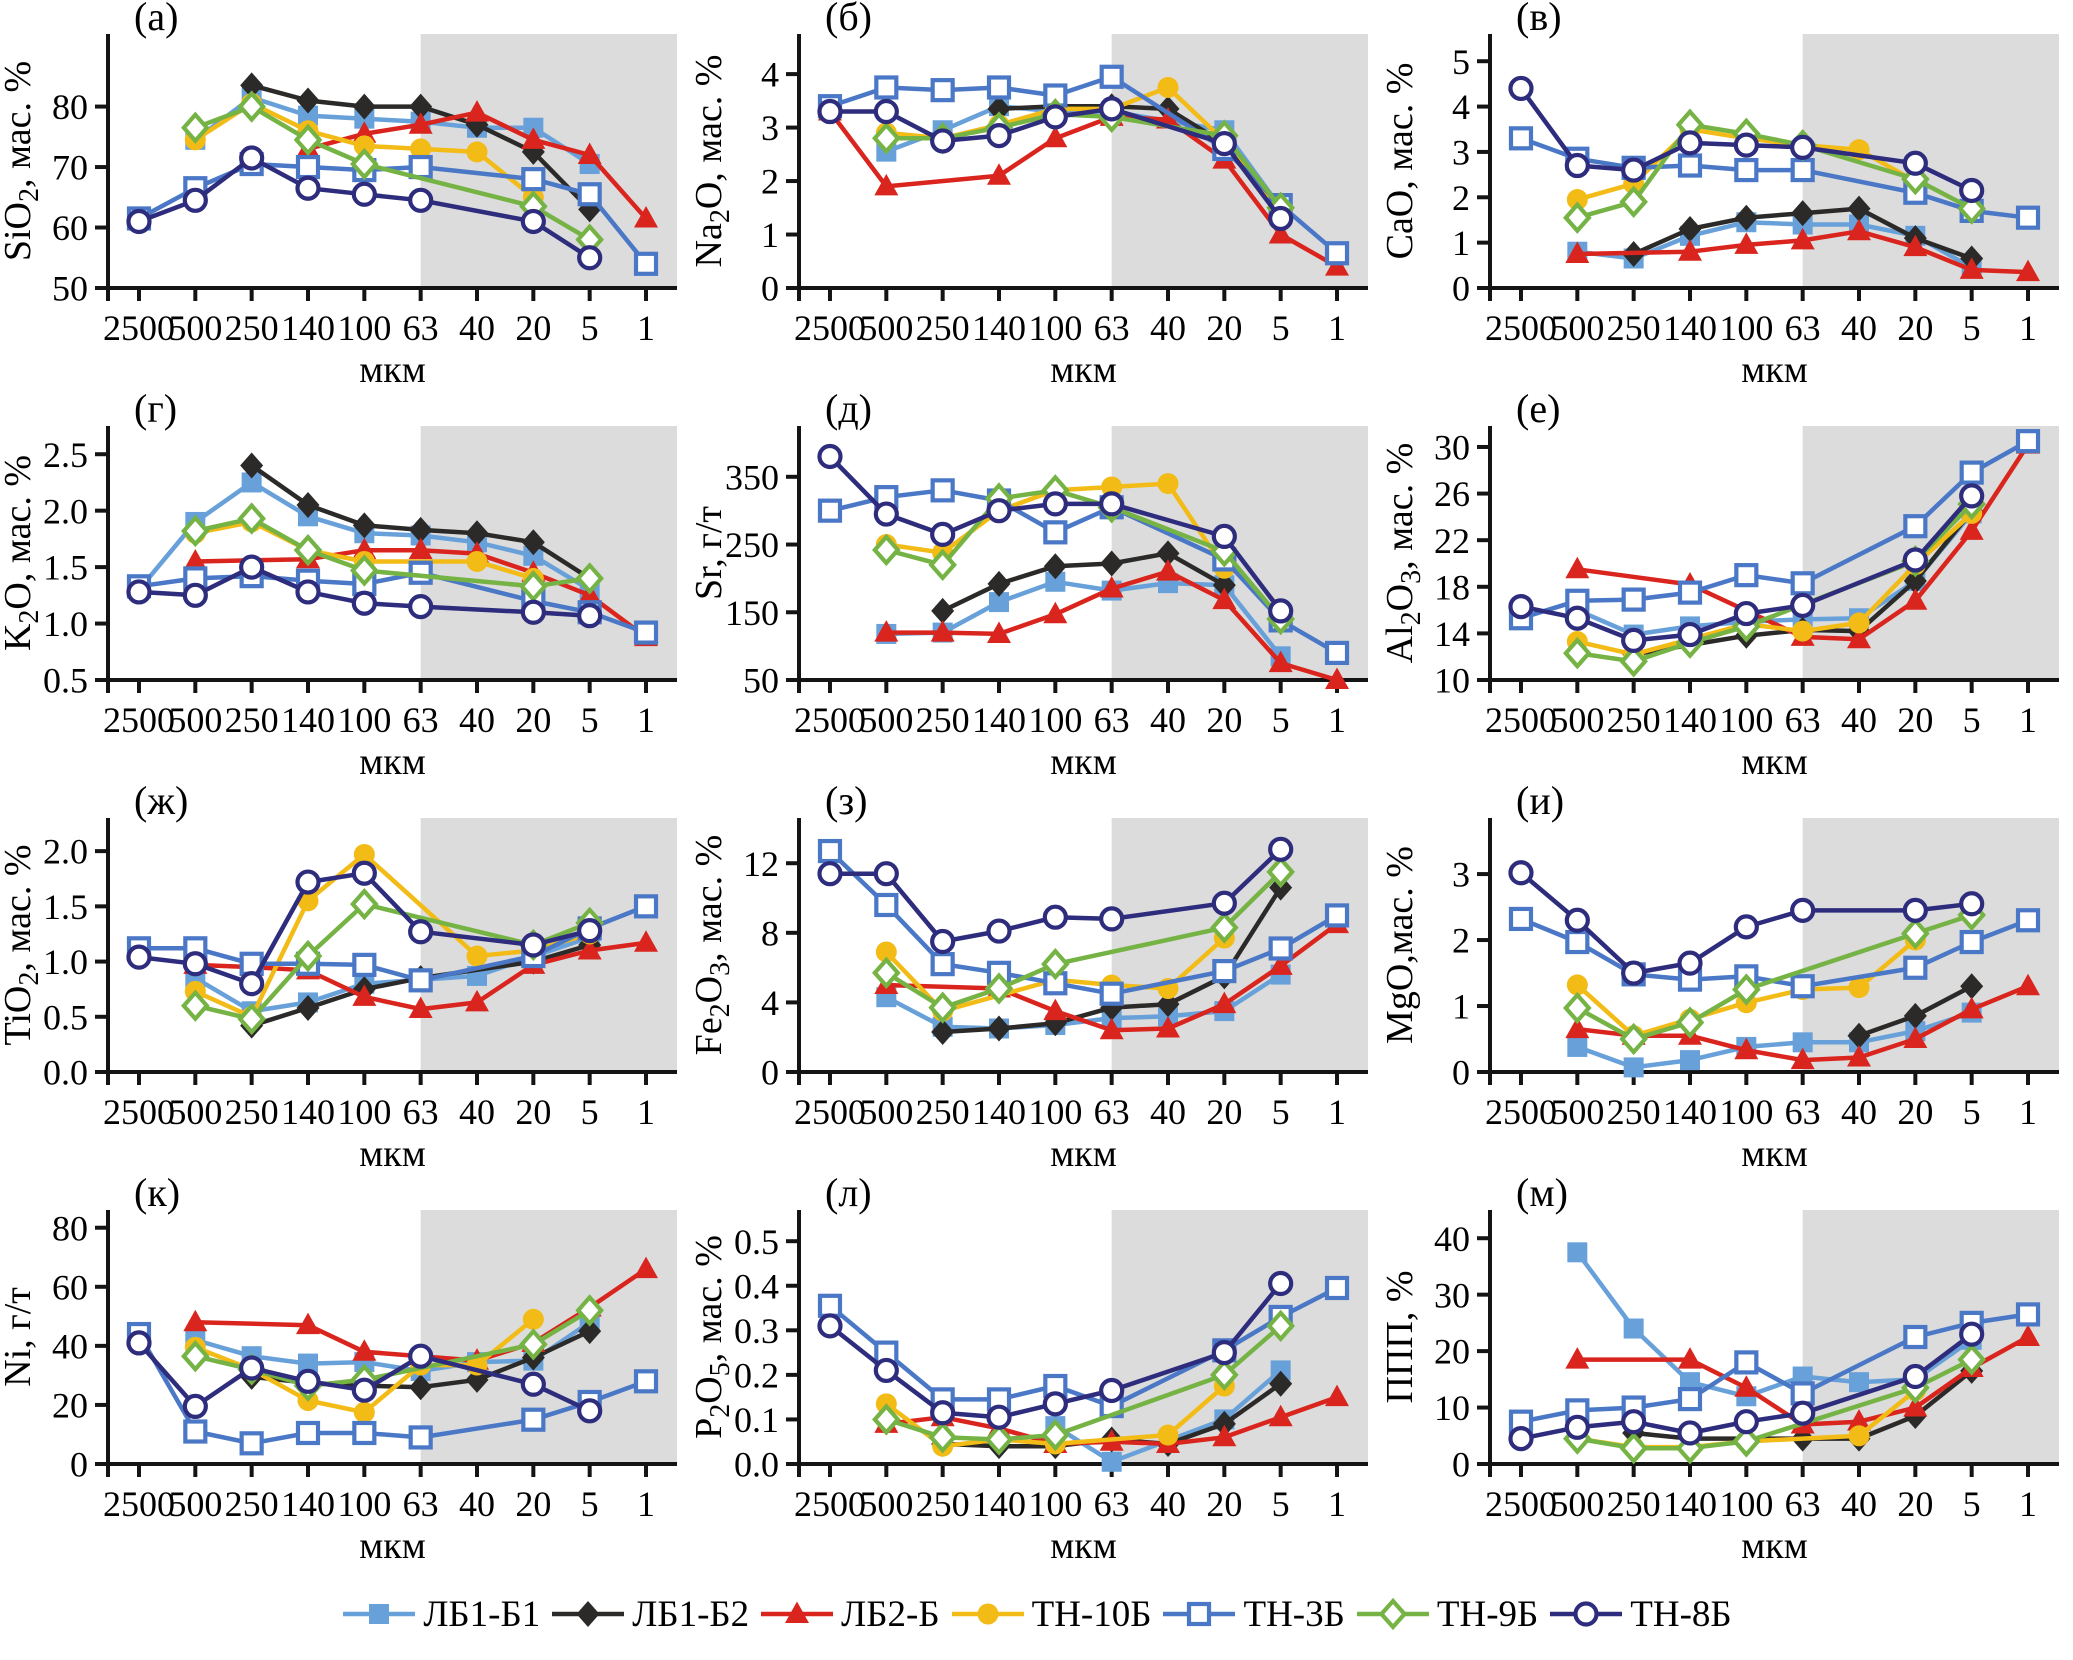  What do you see at coordinates (1774, 1368) in the screenshot?
I see `series-ТН-3Б` at bounding box center [1774, 1368].